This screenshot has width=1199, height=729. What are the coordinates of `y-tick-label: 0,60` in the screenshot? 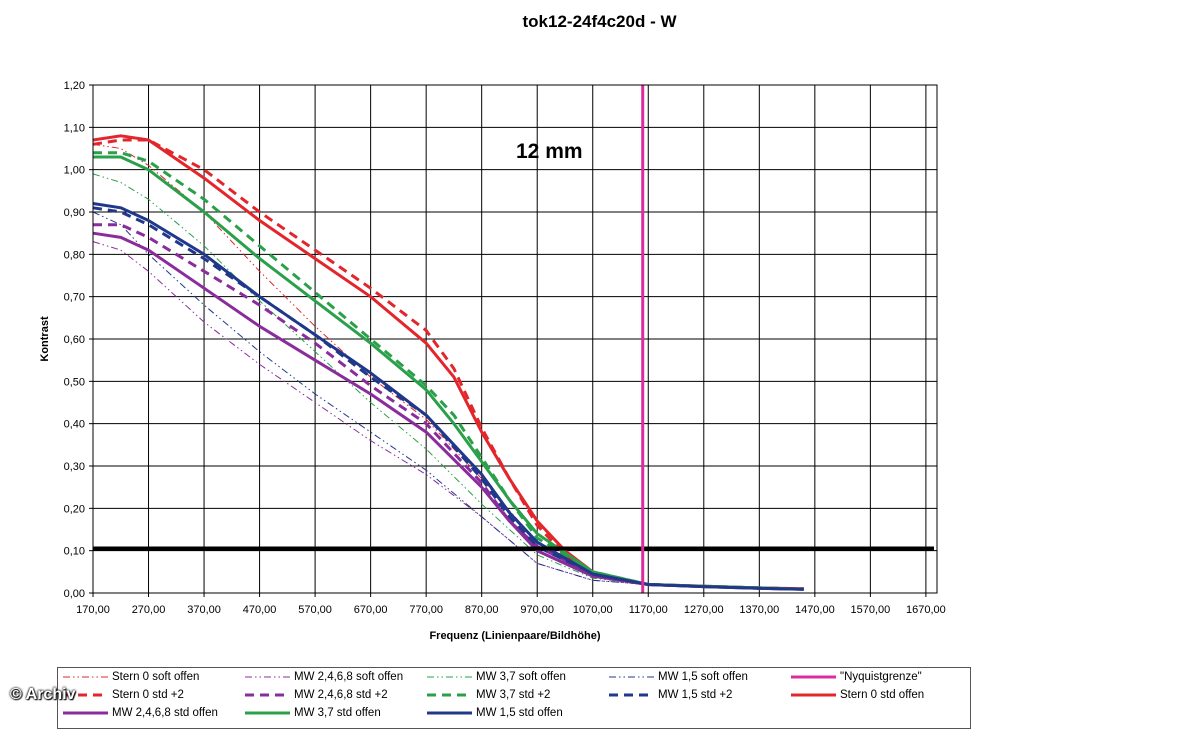 It's located at (74, 340).